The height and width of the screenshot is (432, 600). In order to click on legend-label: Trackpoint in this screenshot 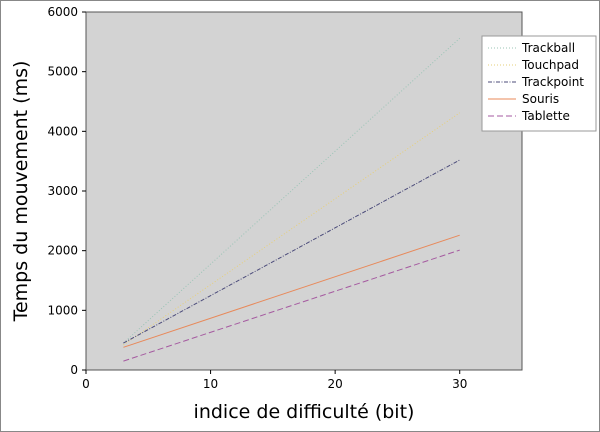, I will do `click(552, 82)`.